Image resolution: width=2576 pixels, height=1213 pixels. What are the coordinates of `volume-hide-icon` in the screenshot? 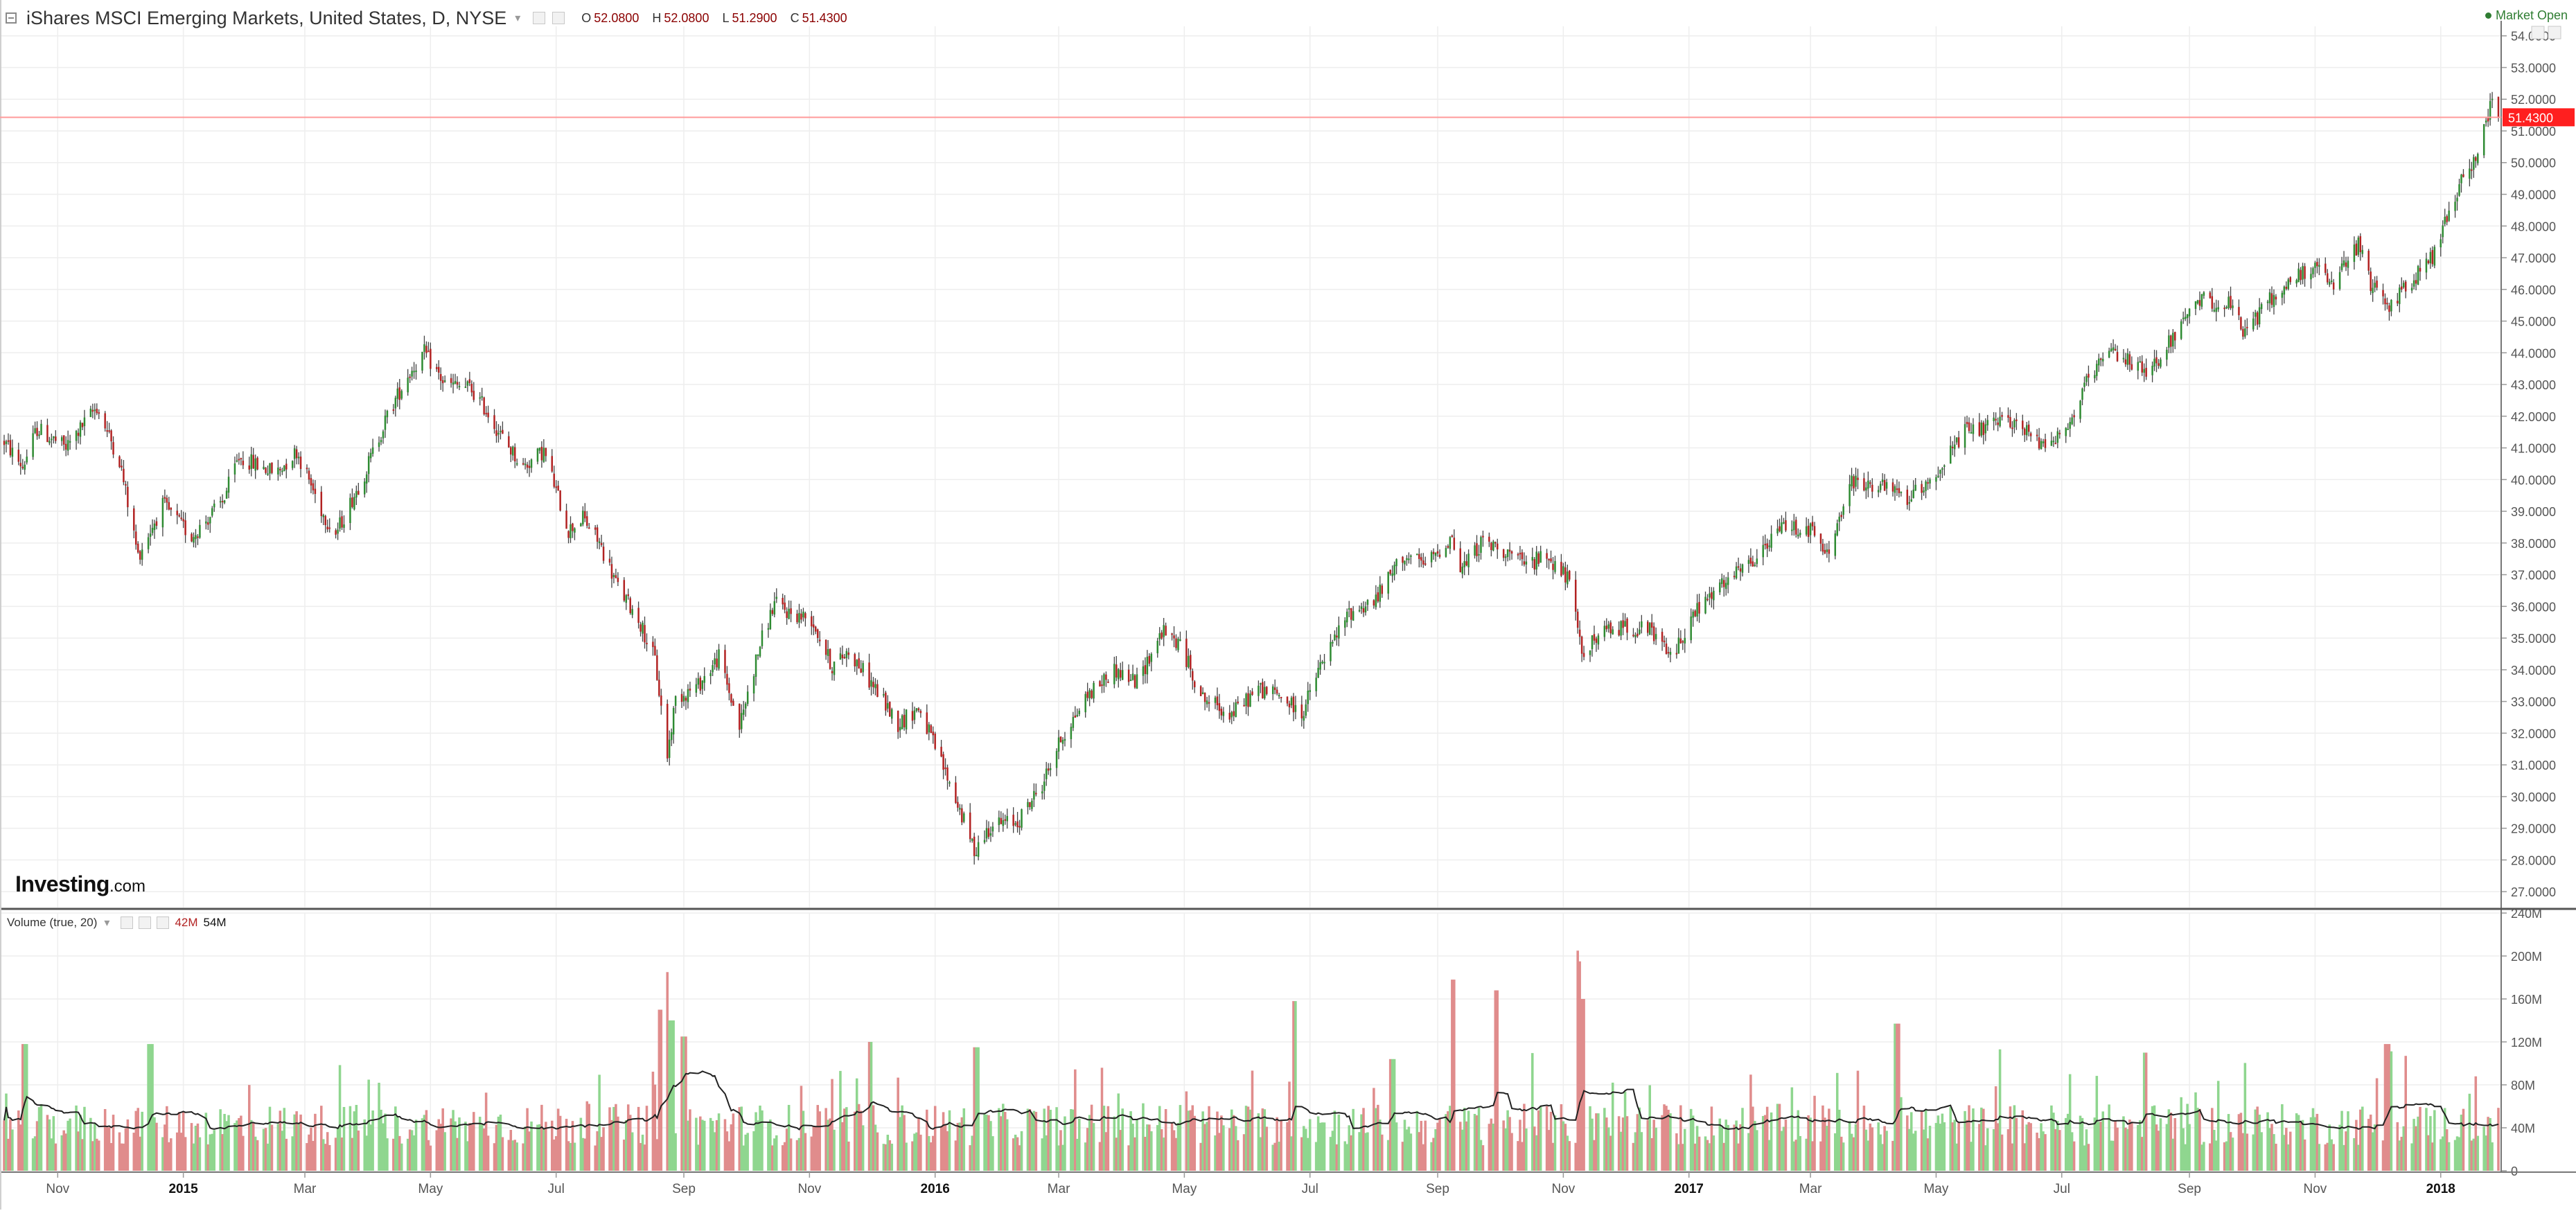 It's located at (145, 923).